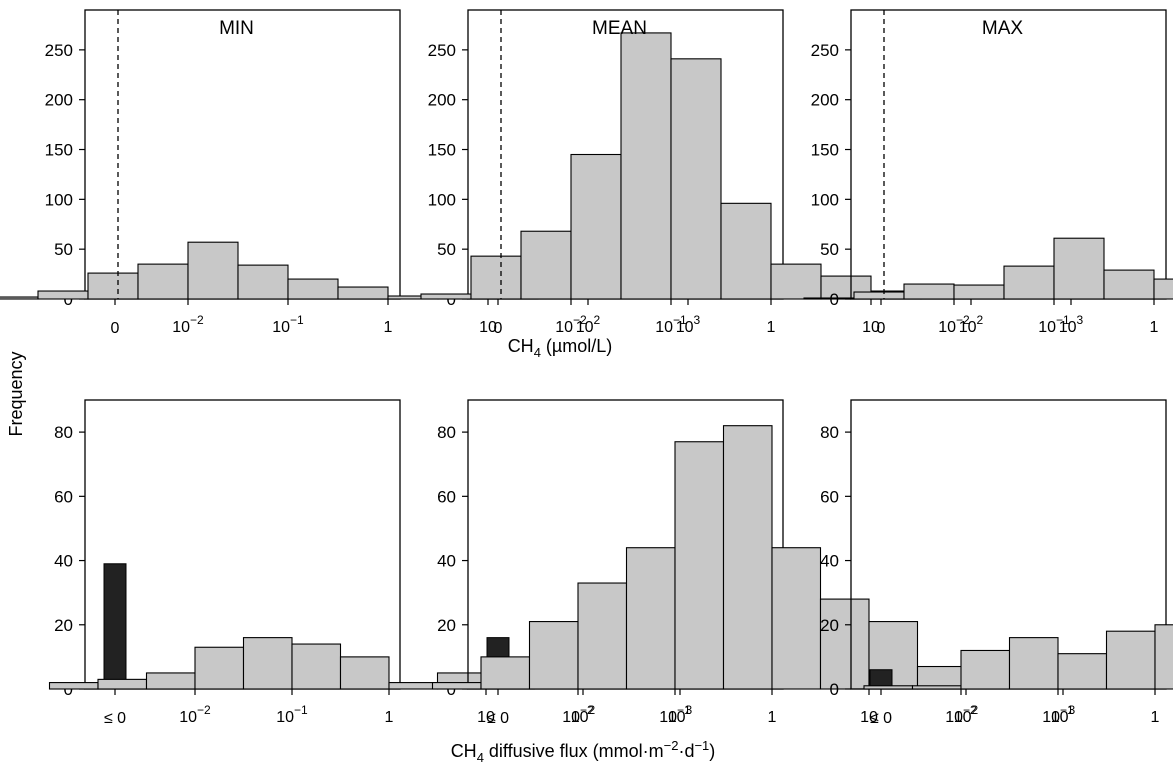  What do you see at coordinates (486, 717) in the screenshot?
I see `x-tick-label: 10` at bounding box center [486, 717].